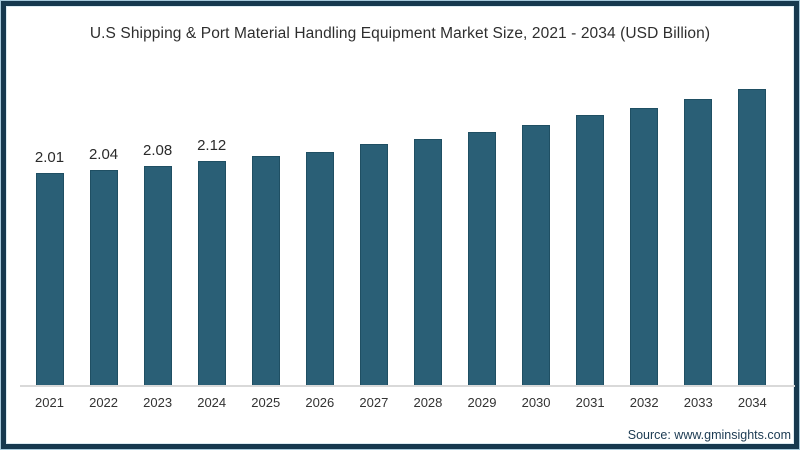 The height and width of the screenshot is (450, 800). What do you see at coordinates (536, 402) in the screenshot?
I see `x-tick-label: 2030` at bounding box center [536, 402].